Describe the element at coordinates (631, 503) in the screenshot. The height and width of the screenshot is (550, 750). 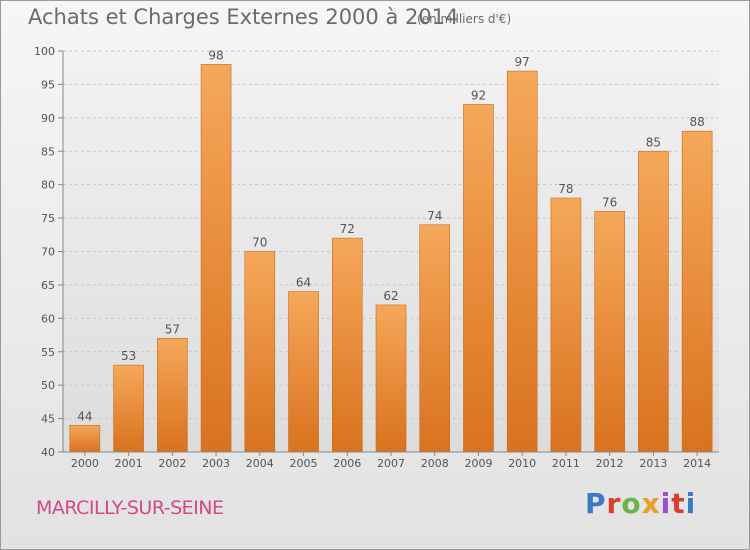
I see `logo-letter: o` at that location.